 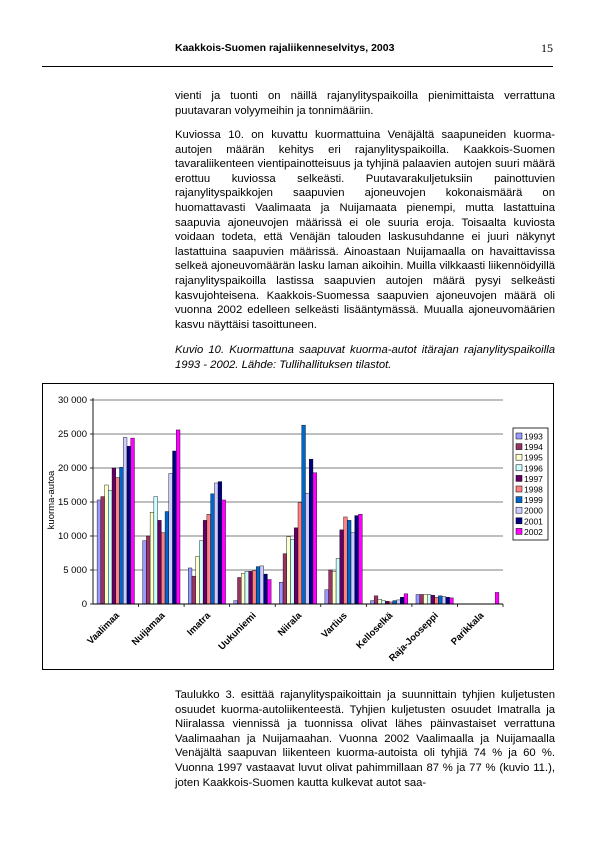 I want to click on legend-label: 1997, so click(x=533, y=479).